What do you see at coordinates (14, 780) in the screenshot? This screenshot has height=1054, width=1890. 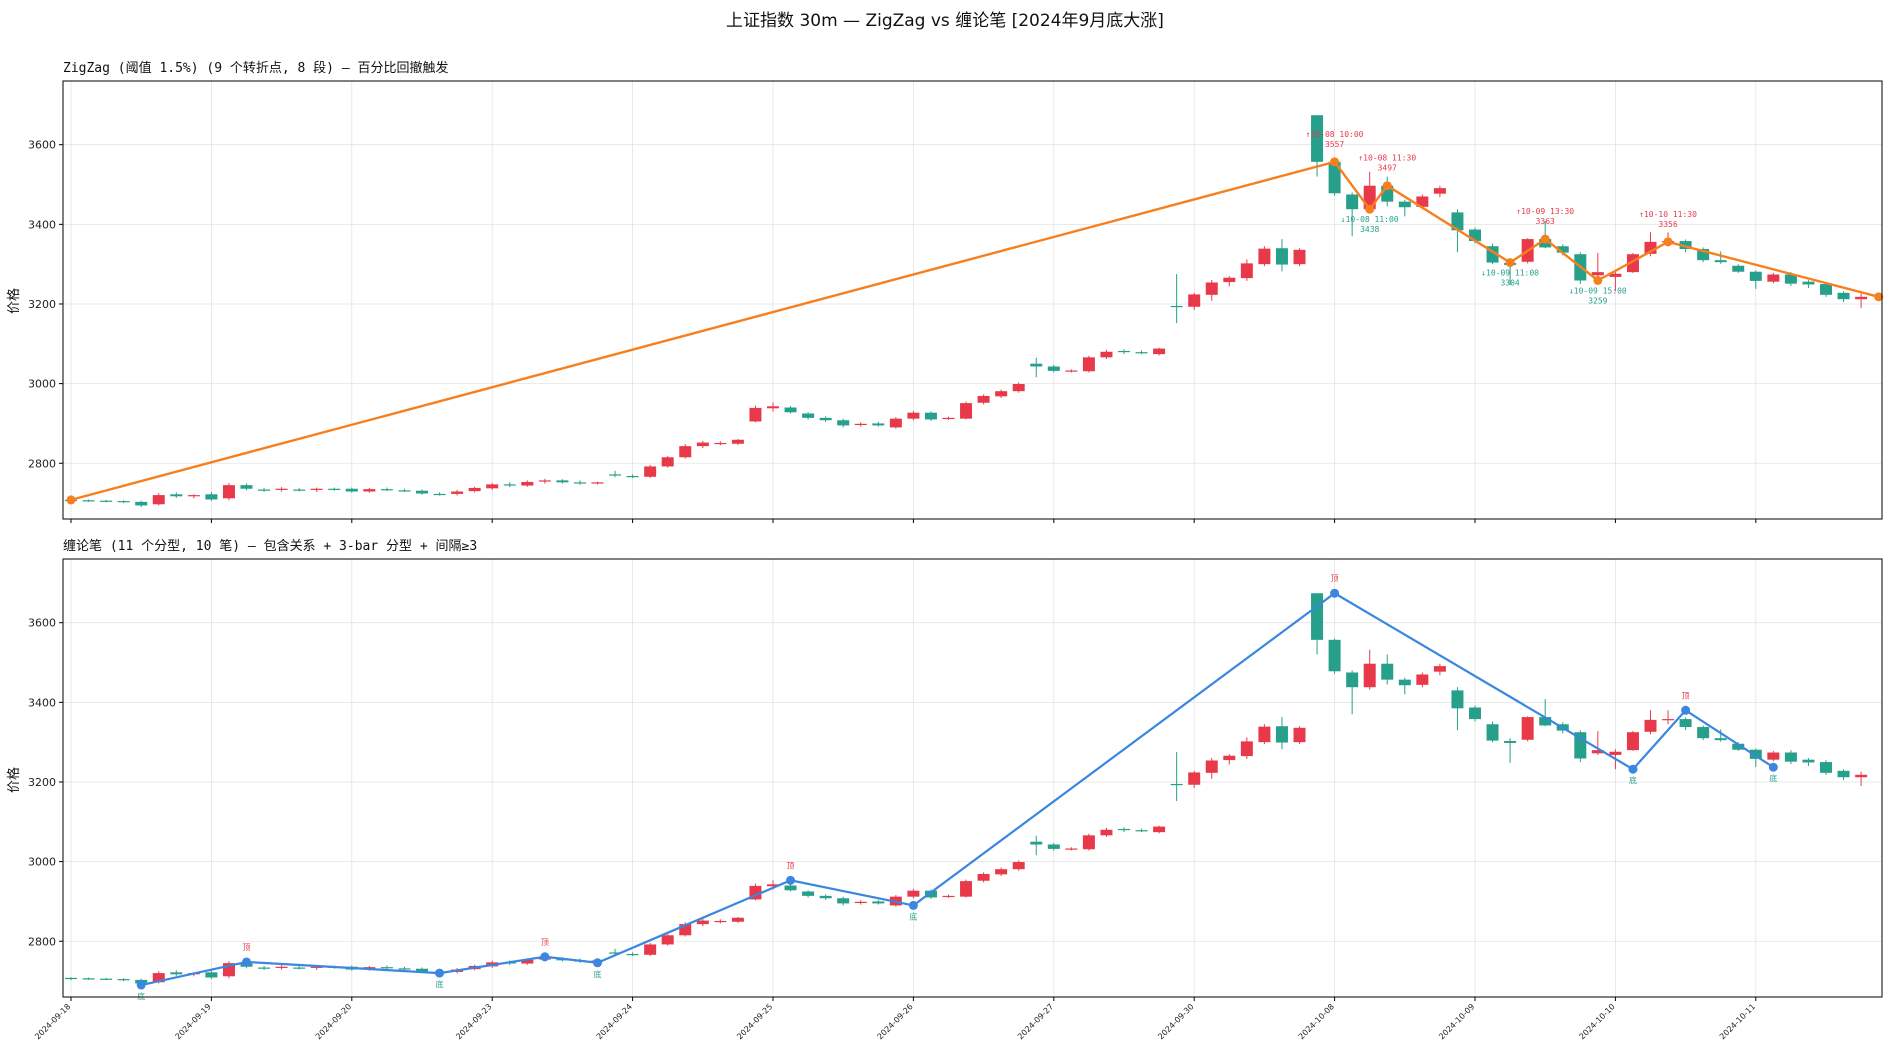 I see `bi-y-axis-label: 价格` at bounding box center [14, 780].